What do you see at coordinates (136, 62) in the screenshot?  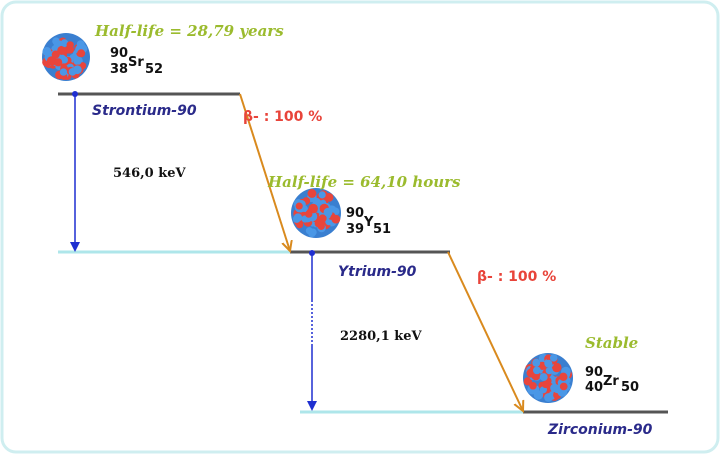 I see `strontium-symbol: Sr` at bounding box center [136, 62].